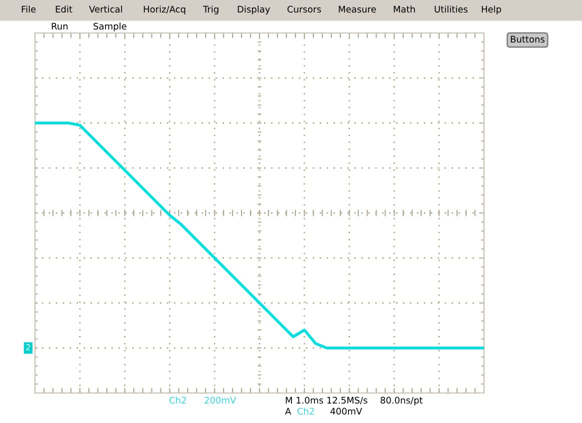  Describe the element at coordinates (220, 400) in the screenshot. I see `text: 200mV` at that location.